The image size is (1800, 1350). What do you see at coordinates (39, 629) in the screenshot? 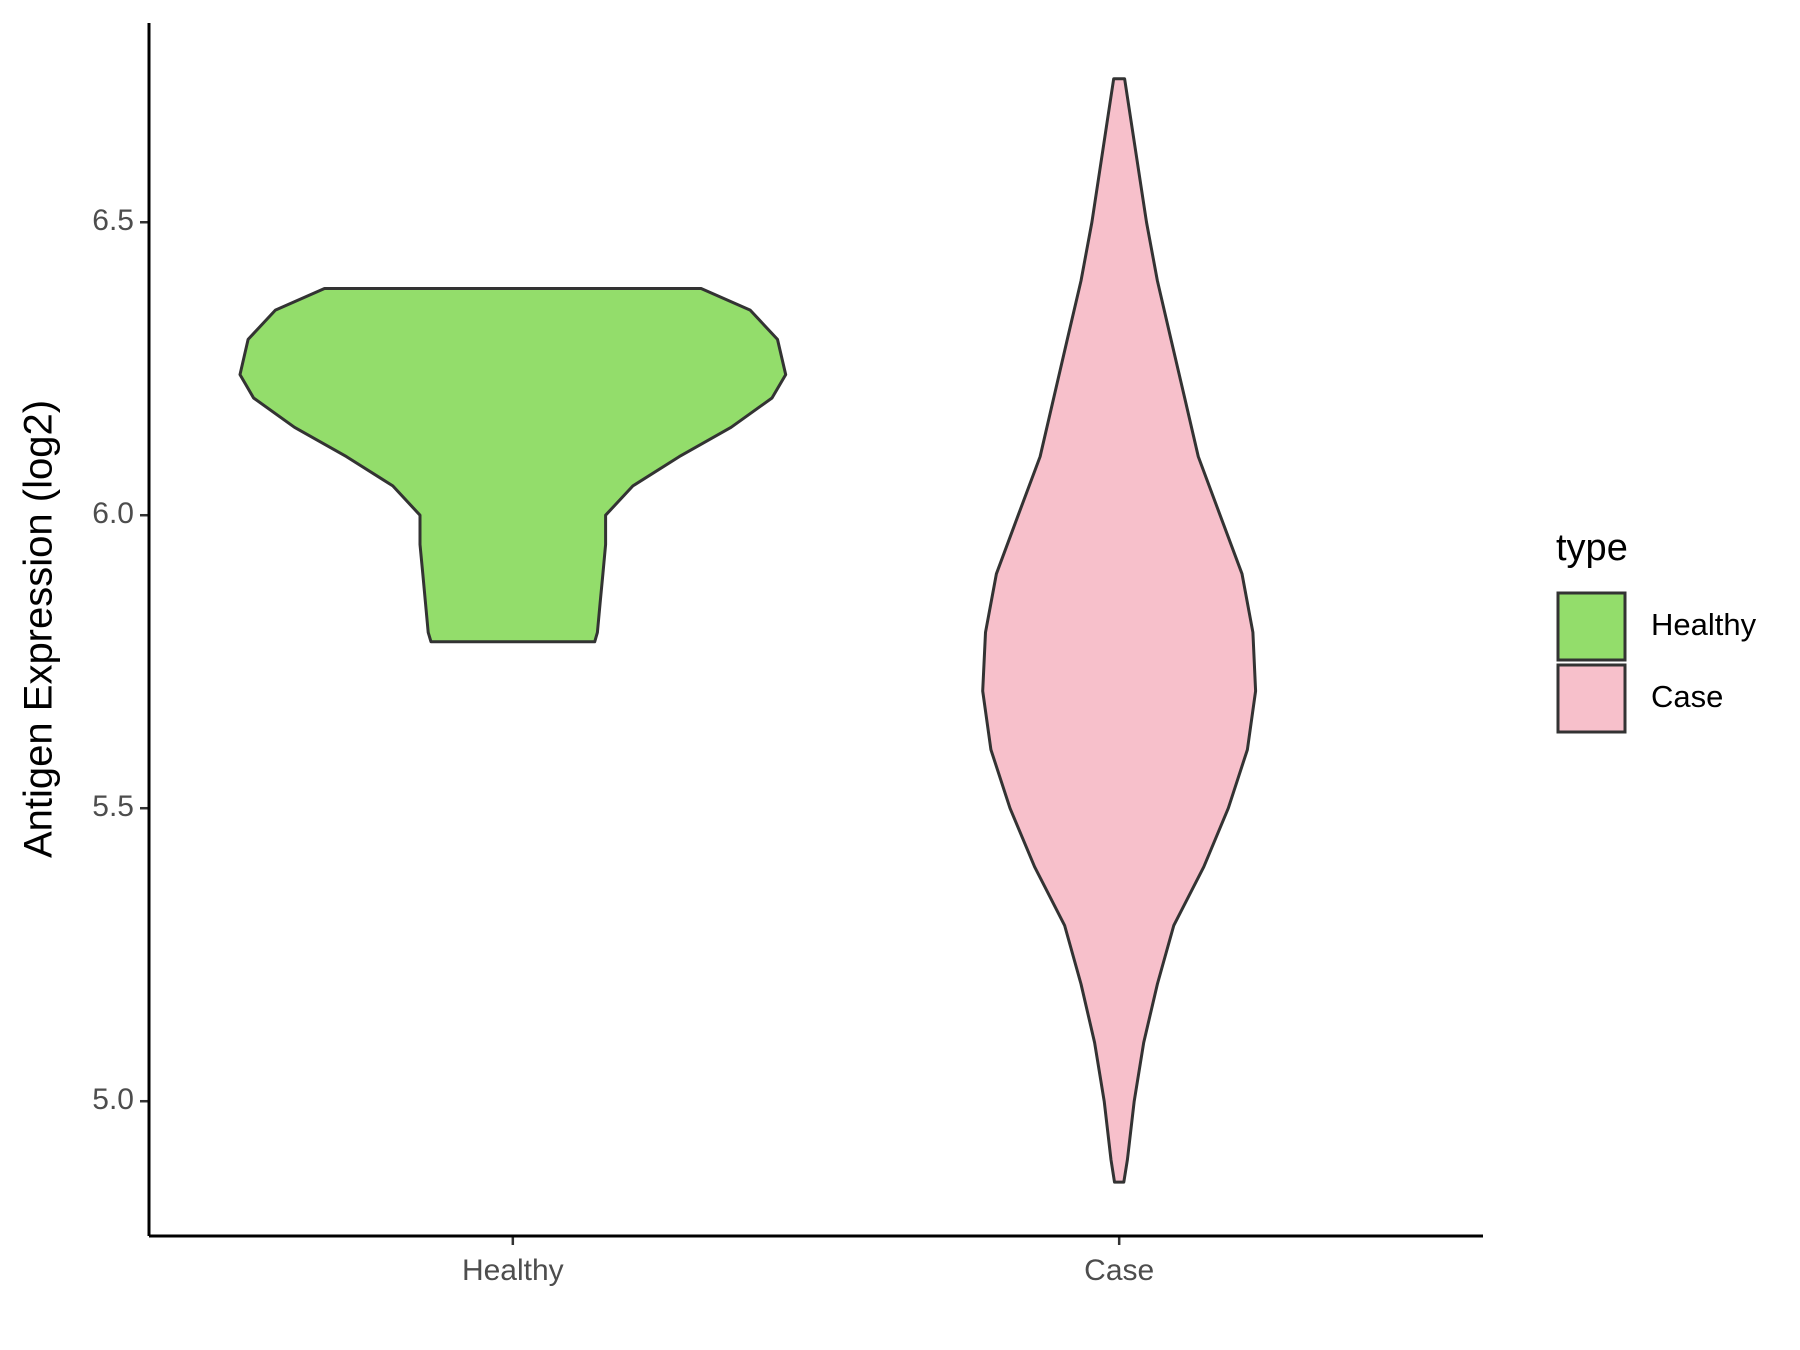
I see `y-axis-title: Antigen Expression (log2)` at bounding box center [39, 629].